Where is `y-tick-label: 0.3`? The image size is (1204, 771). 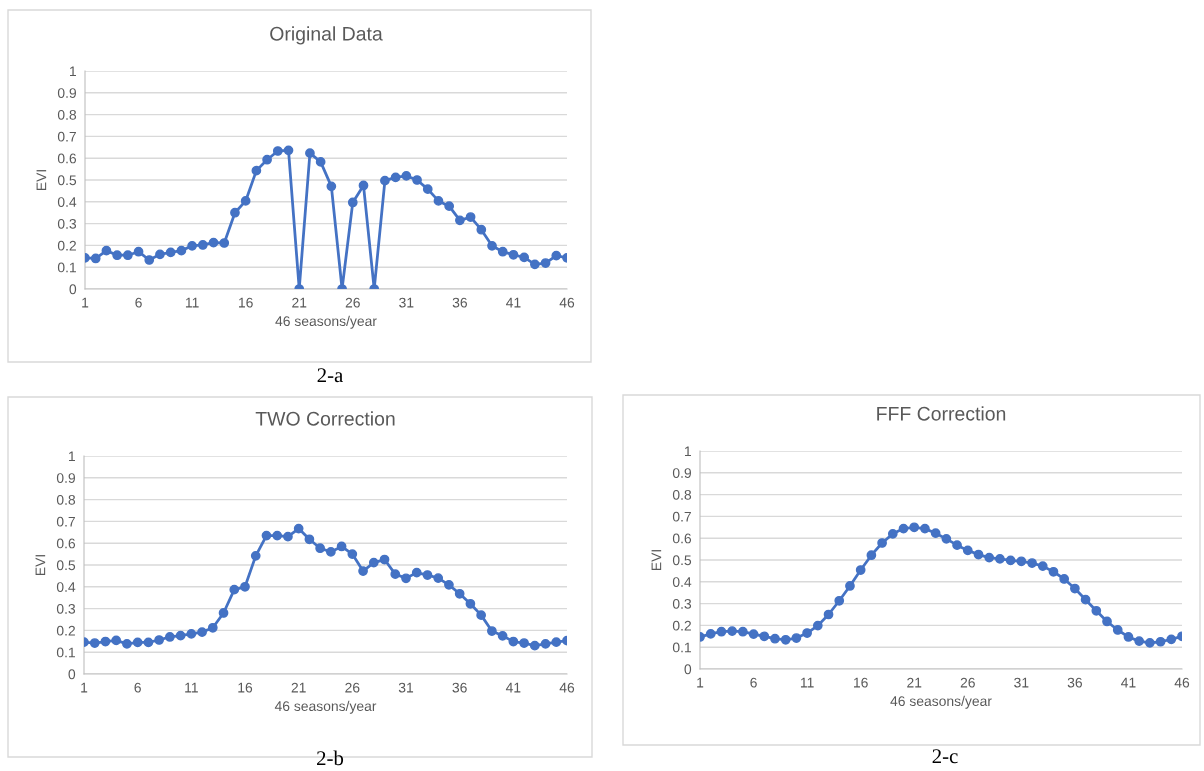
y-tick-label: 0.3 is located at coordinates (66, 608).